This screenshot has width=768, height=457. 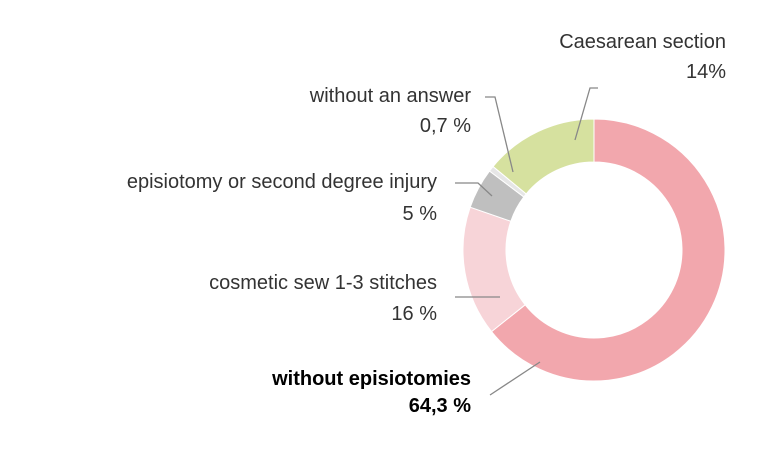 I want to click on value-label: 14%, so click(x=706, y=72).